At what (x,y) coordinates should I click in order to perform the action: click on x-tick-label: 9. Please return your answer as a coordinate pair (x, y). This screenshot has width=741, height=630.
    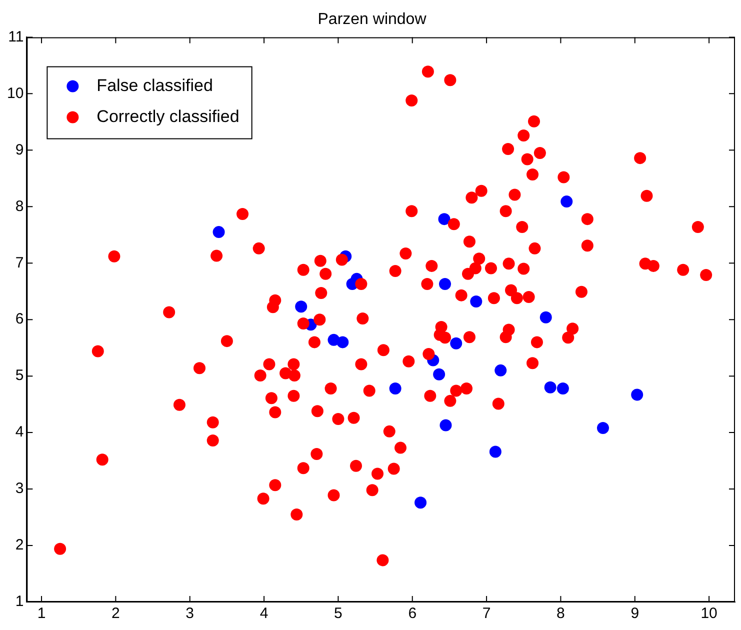
    Looking at the image, I should click on (635, 613).